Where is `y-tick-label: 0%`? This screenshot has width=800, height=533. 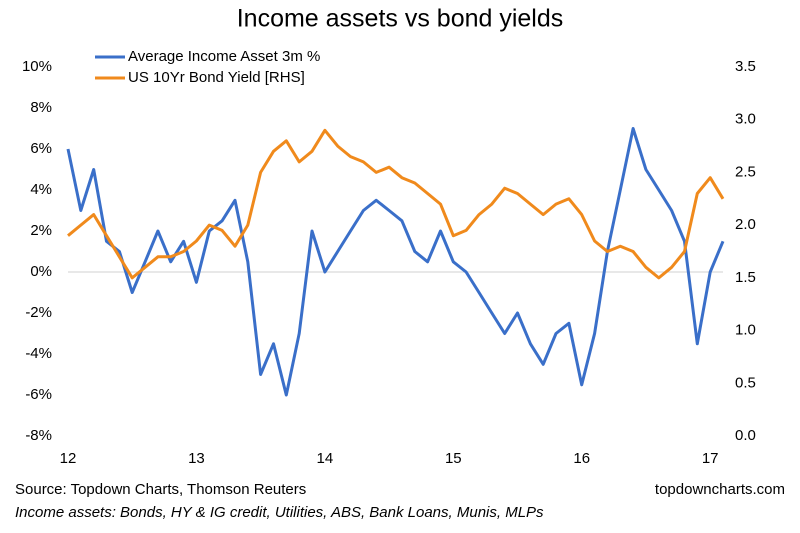 y-tick-label: 0% is located at coordinates (41, 271).